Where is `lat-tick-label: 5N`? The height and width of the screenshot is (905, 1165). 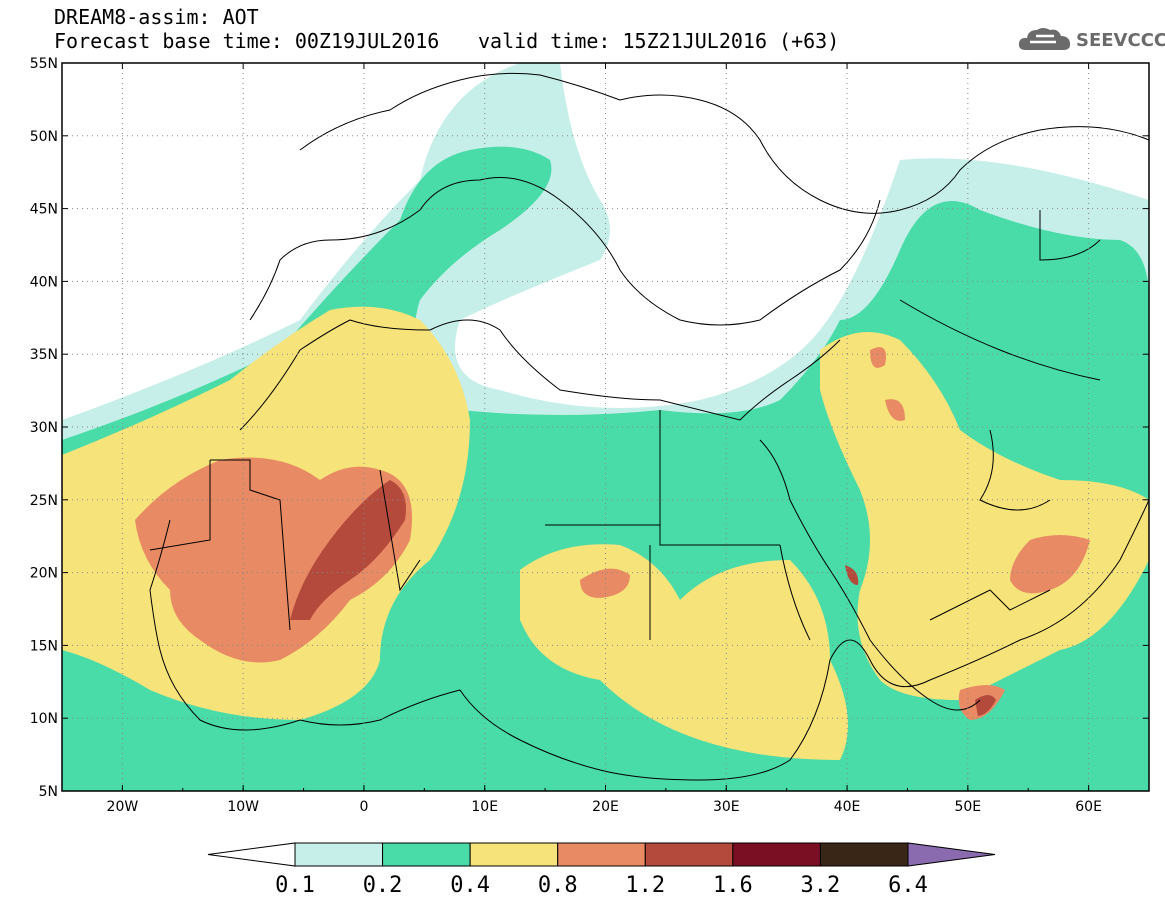
lat-tick-label: 5N is located at coordinates (48, 792).